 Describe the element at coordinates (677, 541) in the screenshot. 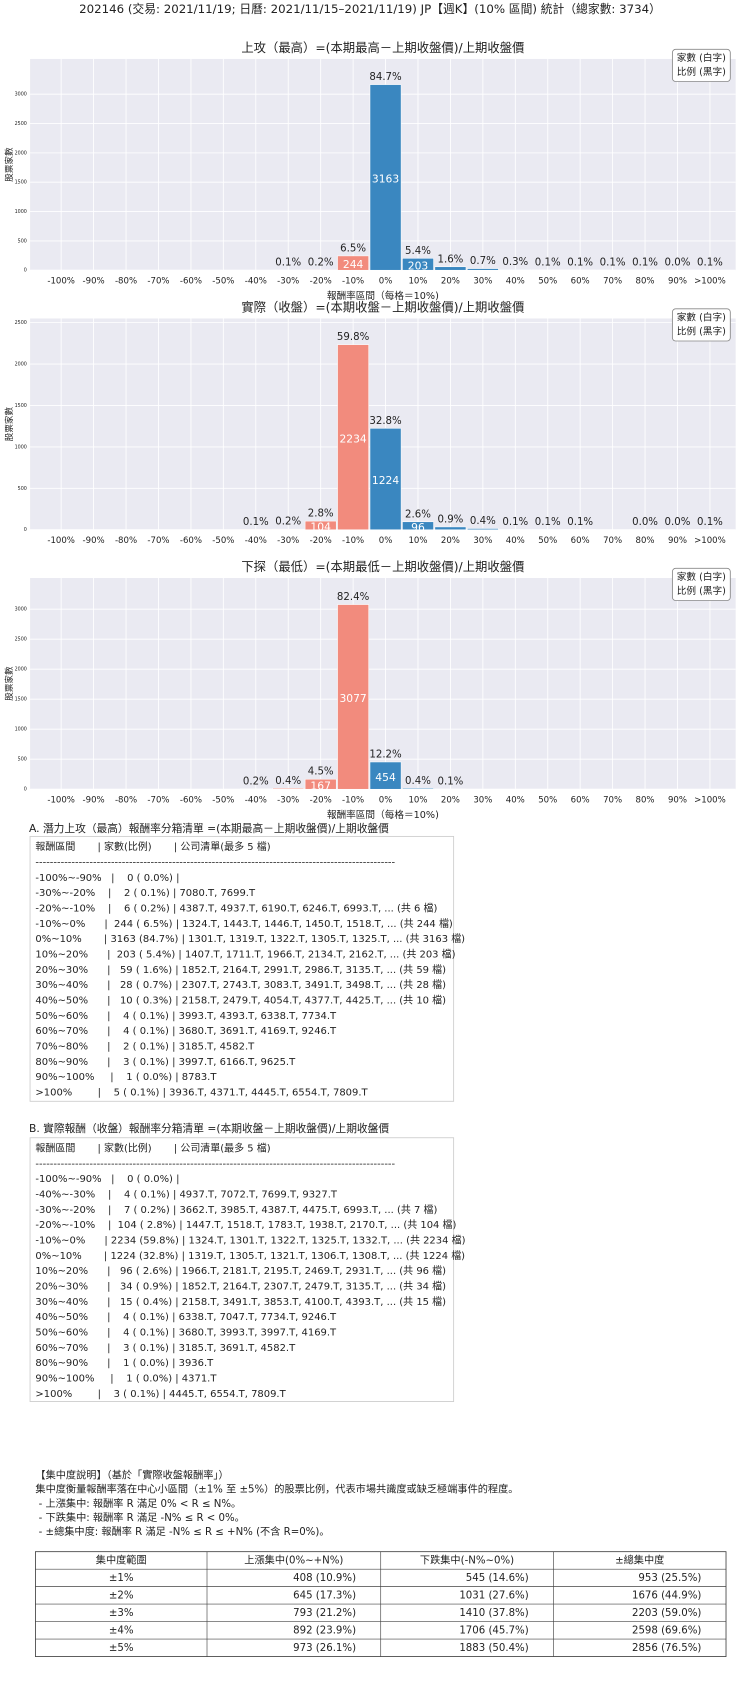

I see `x-tick-label: 90%` at that location.